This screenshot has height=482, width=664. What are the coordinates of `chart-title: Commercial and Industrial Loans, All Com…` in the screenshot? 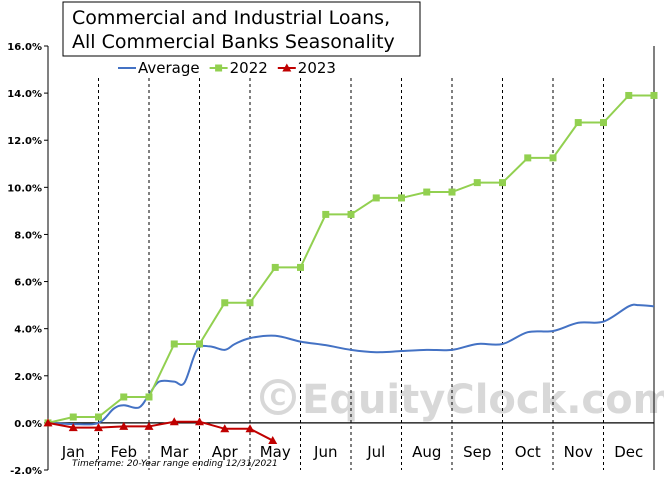 It's located at (241, 29).